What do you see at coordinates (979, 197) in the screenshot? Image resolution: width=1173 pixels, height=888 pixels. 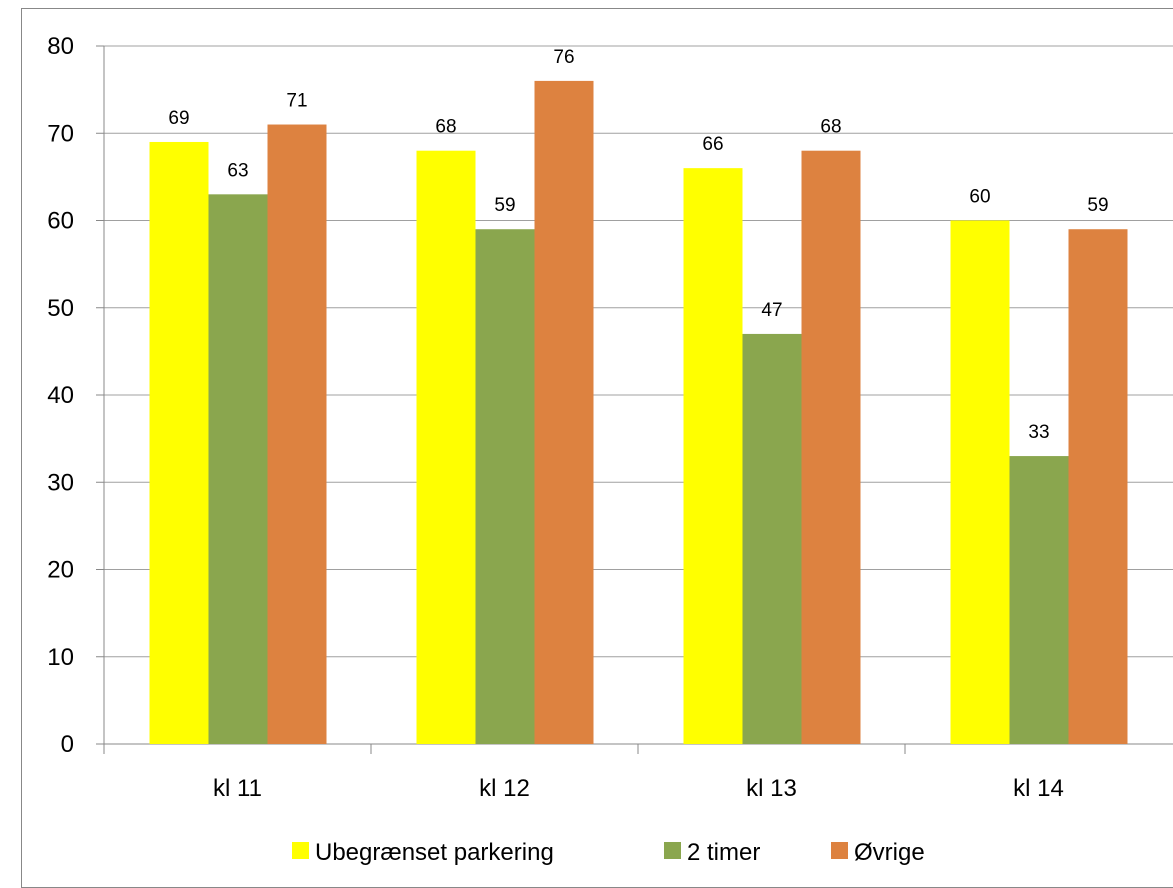 I see `data-label: 60` at bounding box center [979, 197].